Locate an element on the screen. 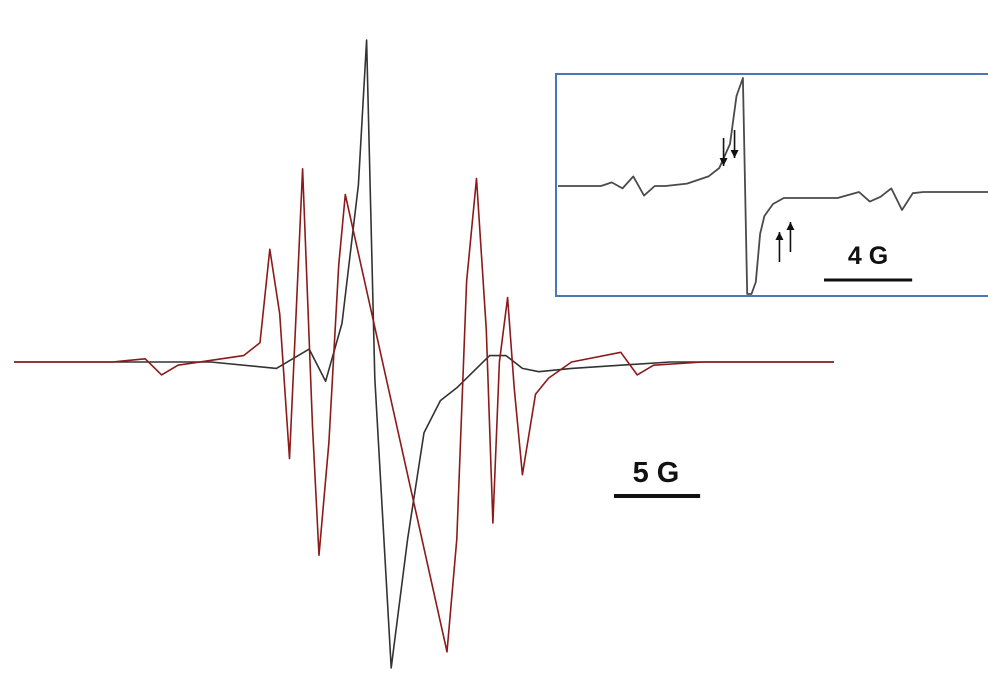  inset-spectrum-plot is located at coordinates (773, 186).